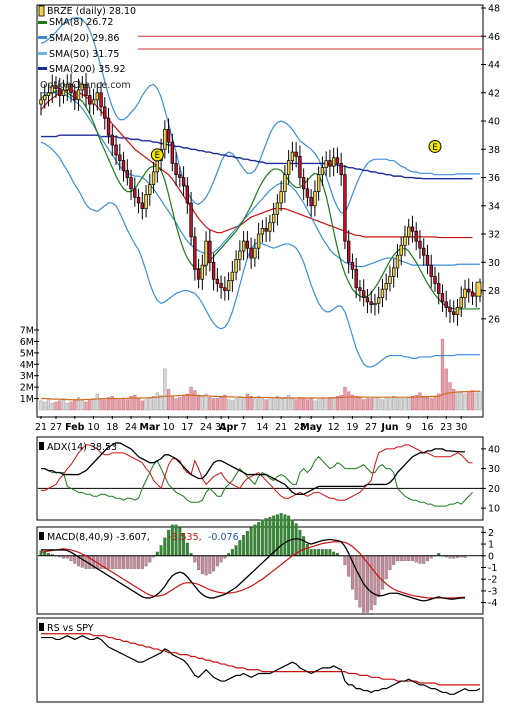 This screenshot has height=710, width=526. I want to click on date-tick-label-6: Mar, so click(150, 427).